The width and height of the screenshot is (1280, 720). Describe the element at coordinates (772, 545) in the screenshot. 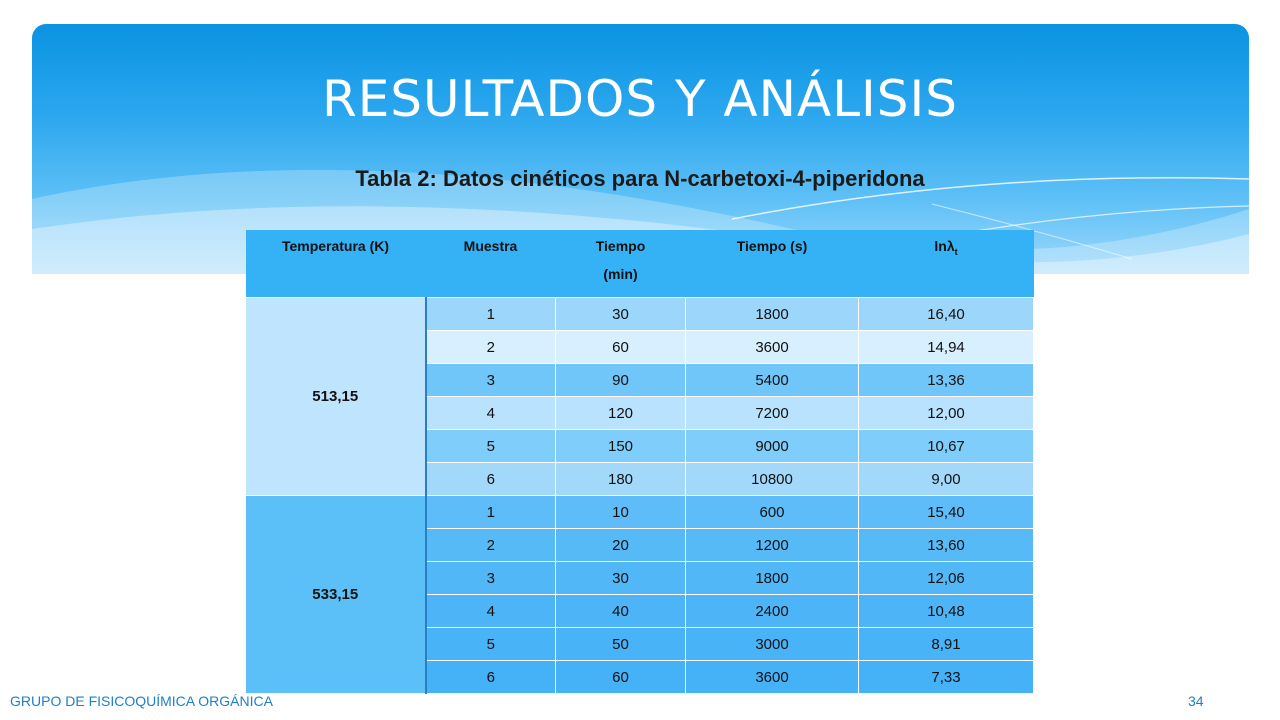

I see `tiempo-s-cell: 1200` at that location.